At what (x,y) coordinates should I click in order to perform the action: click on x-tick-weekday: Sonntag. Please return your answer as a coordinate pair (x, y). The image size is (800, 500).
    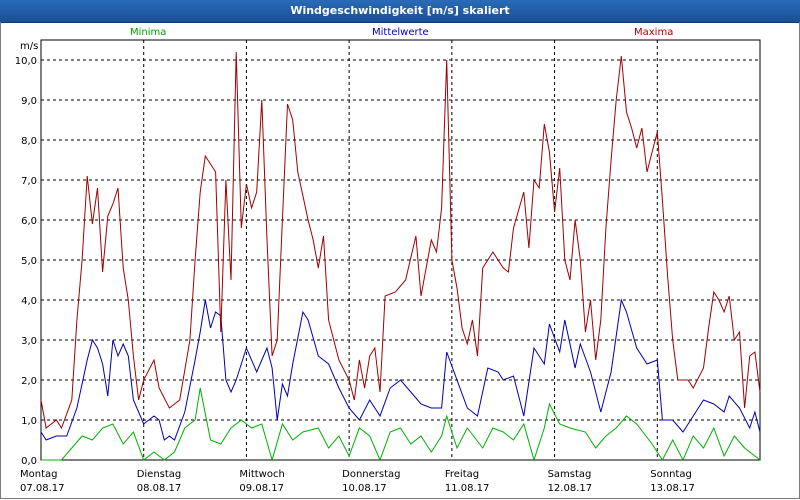
    Looking at the image, I should click on (671, 474).